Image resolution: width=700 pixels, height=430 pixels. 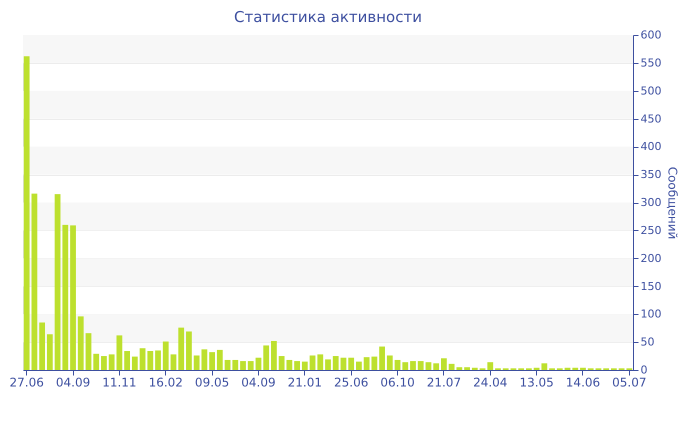 I want to click on y-axis-title: Сообщений, so click(x=672, y=203).